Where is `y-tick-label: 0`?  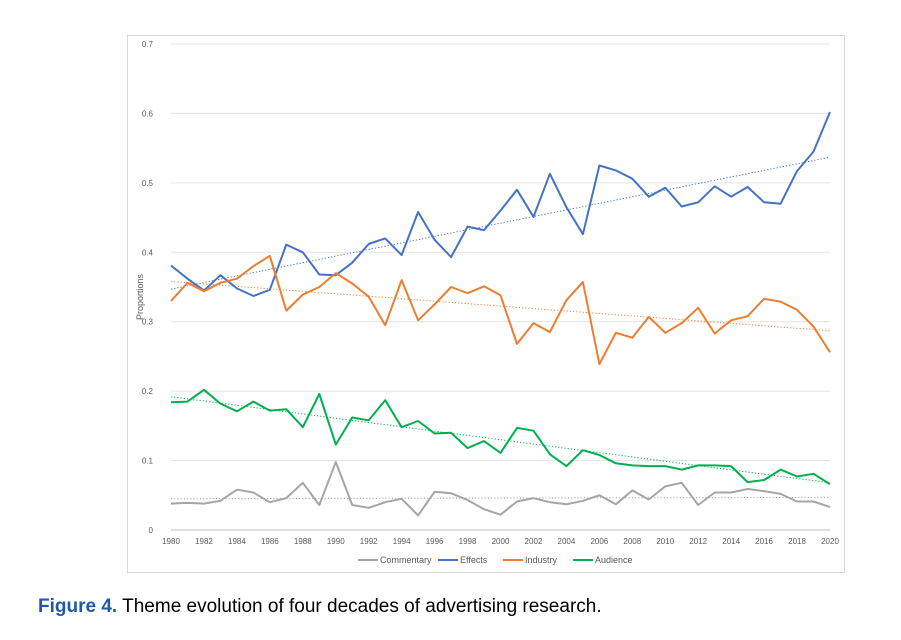
y-tick-label: 0 is located at coordinates (151, 530).